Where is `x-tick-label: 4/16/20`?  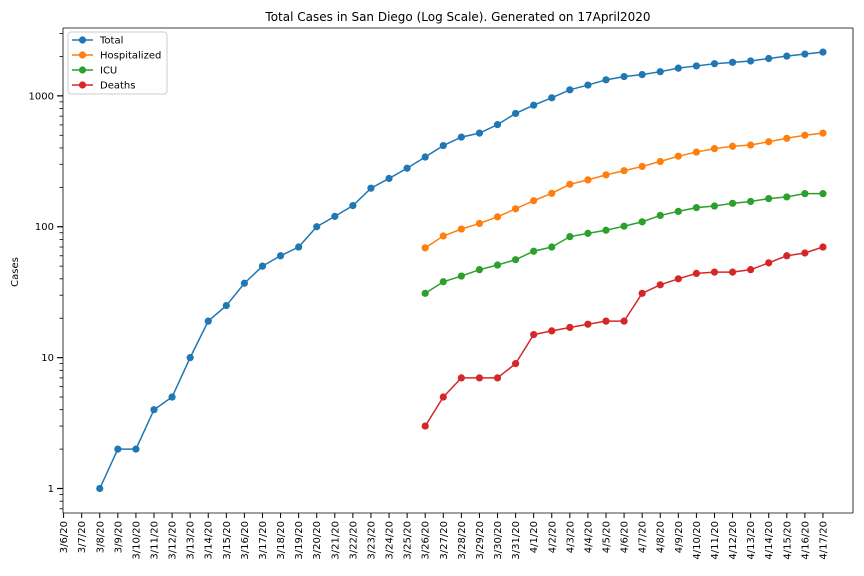 x-tick-label: 4/16/20 is located at coordinates (805, 540).